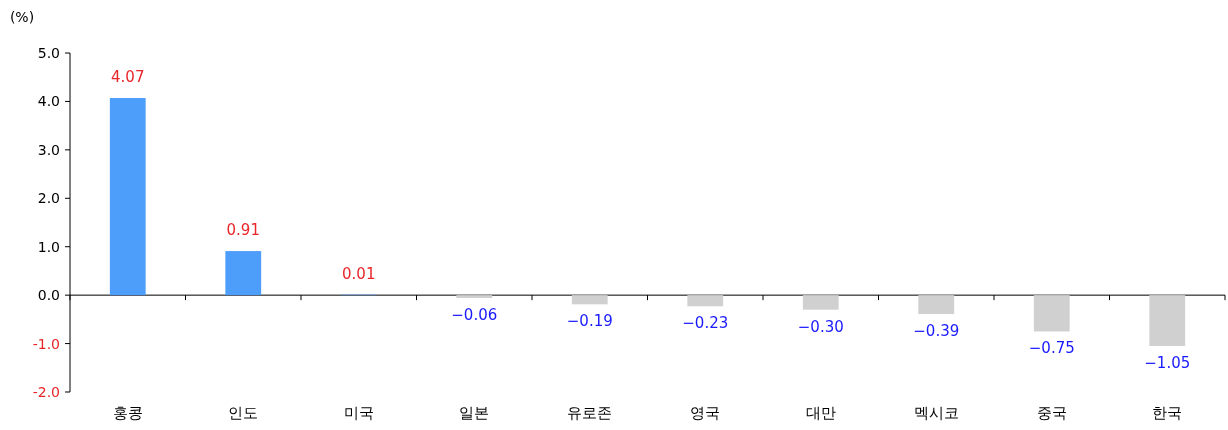 Image resolution: width=1228 pixels, height=430 pixels. Describe the element at coordinates (127, 413) in the screenshot. I see `x-tick-label: 홍콩` at that location.